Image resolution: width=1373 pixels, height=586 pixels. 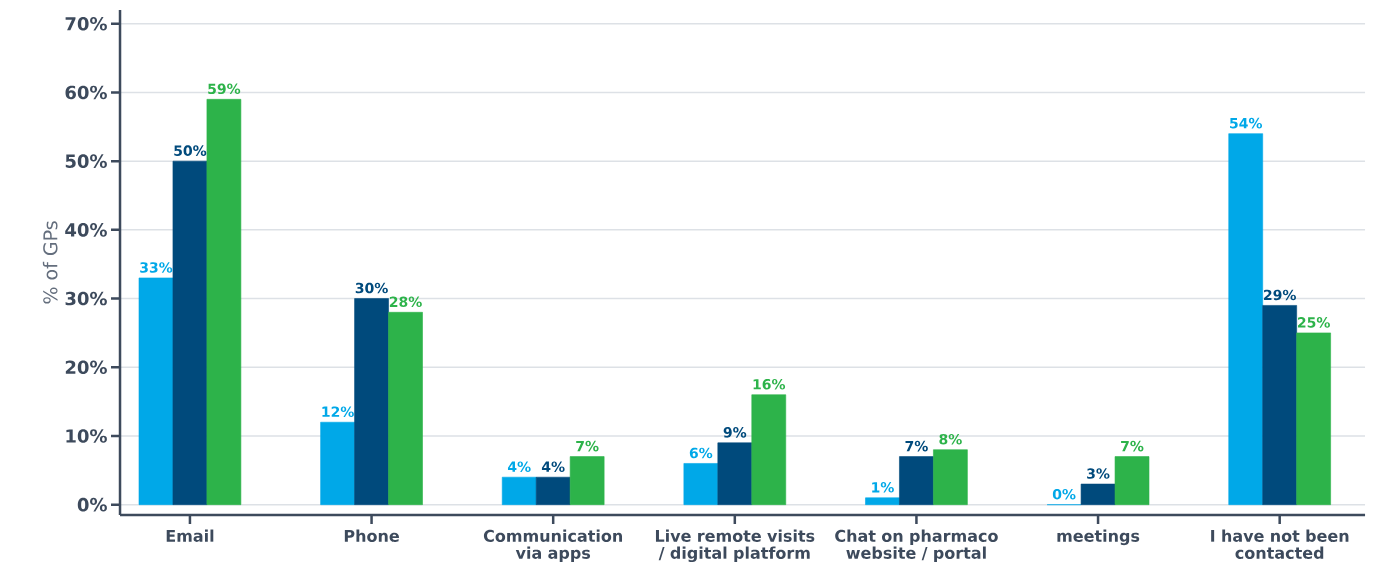 I want to click on x-tick-label: I have not been contacted, so click(x=1280, y=544).